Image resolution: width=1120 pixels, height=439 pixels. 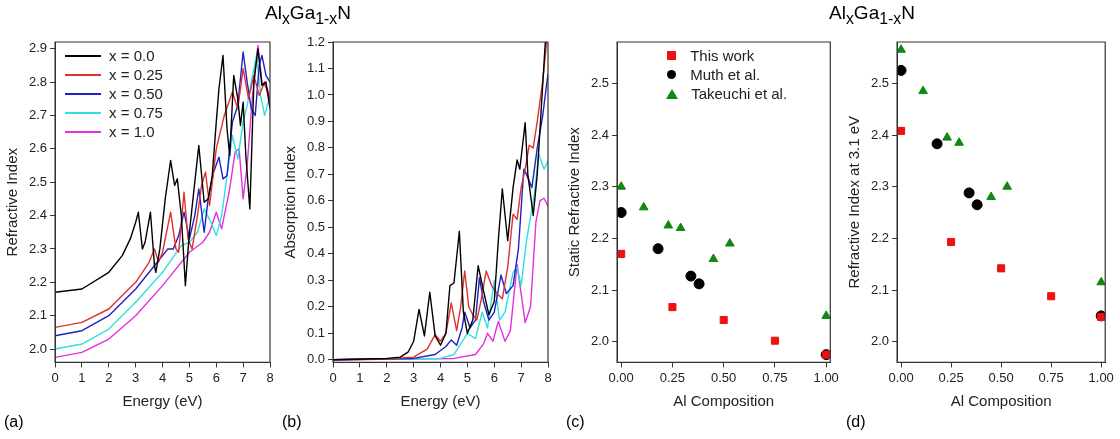 What do you see at coordinates (316, 68) in the screenshot?
I see `y-tick-label: 1.1` at bounding box center [316, 68].